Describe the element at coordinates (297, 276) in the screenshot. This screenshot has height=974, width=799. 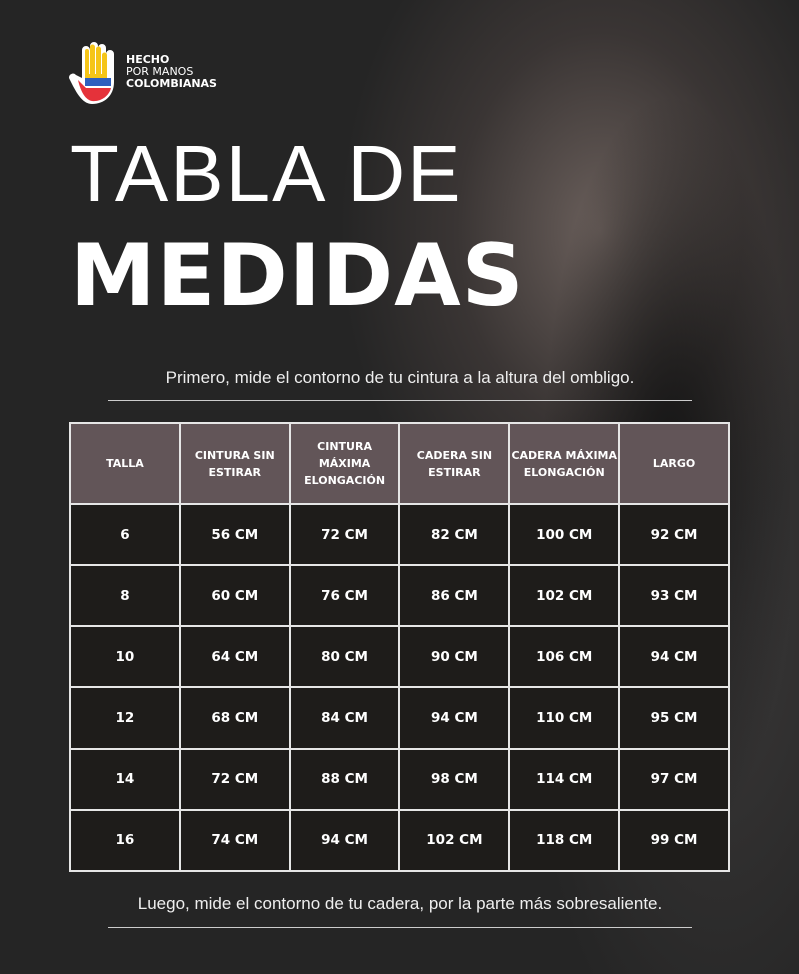
I see `title-line2: MEDIDAS` at that location.